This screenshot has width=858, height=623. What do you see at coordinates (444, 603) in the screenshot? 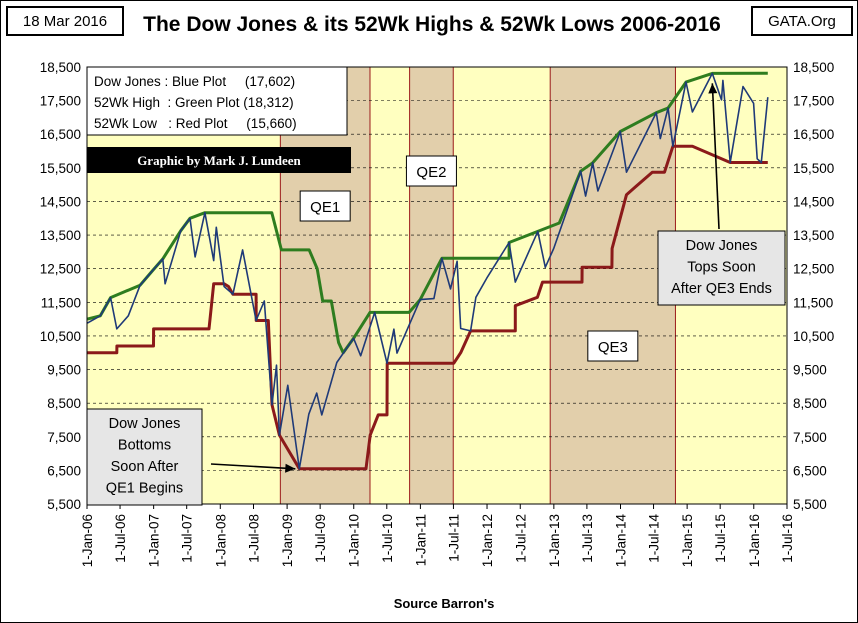
I see `x-axis-label: Source Barron's` at bounding box center [444, 603].